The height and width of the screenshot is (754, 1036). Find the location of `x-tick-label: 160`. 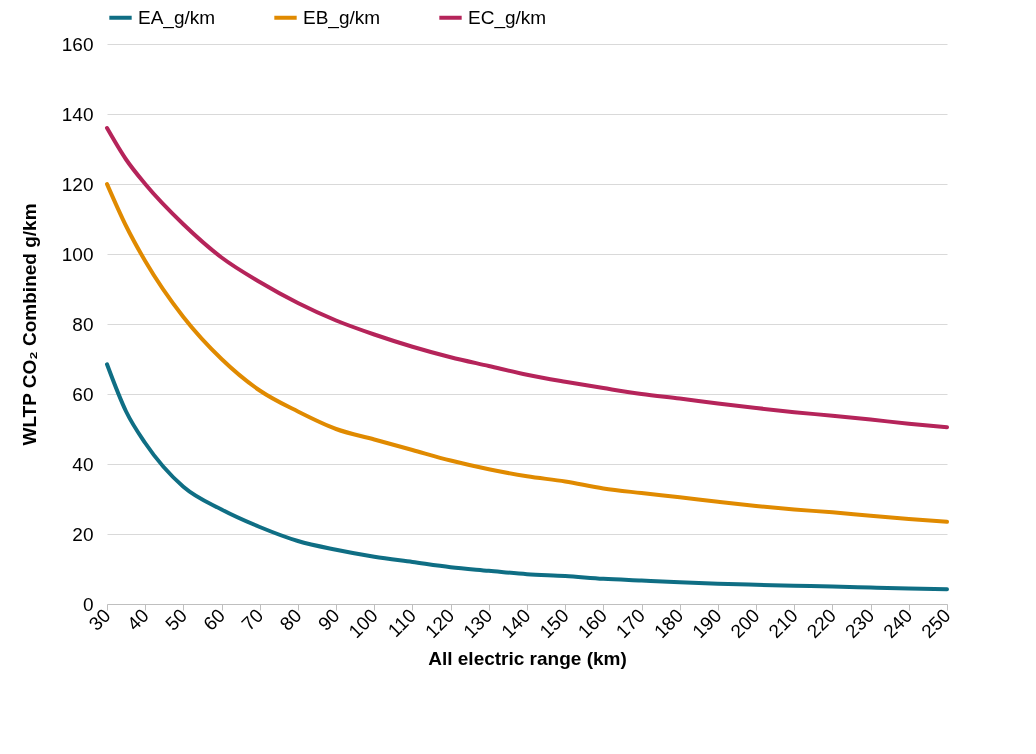

x-tick-label: 160 is located at coordinates (592, 623).